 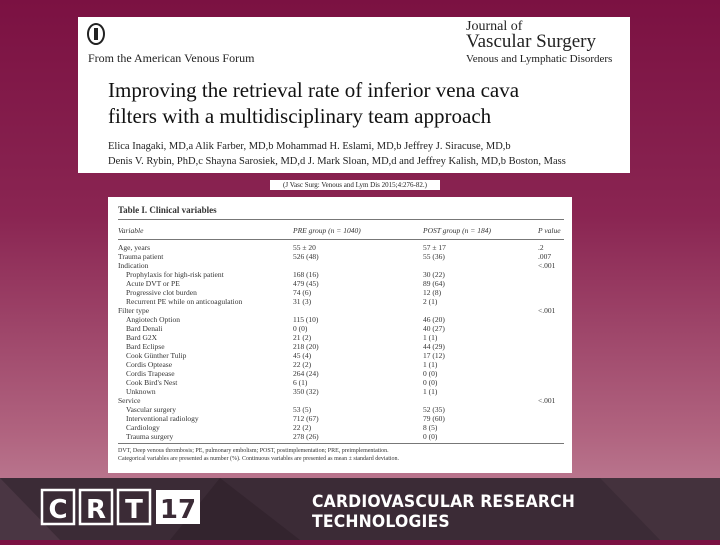 What do you see at coordinates (341, 436) in the screenshot?
I see `table-row: Trauma surgery 278 (26) 0 (0)` at bounding box center [341, 436].